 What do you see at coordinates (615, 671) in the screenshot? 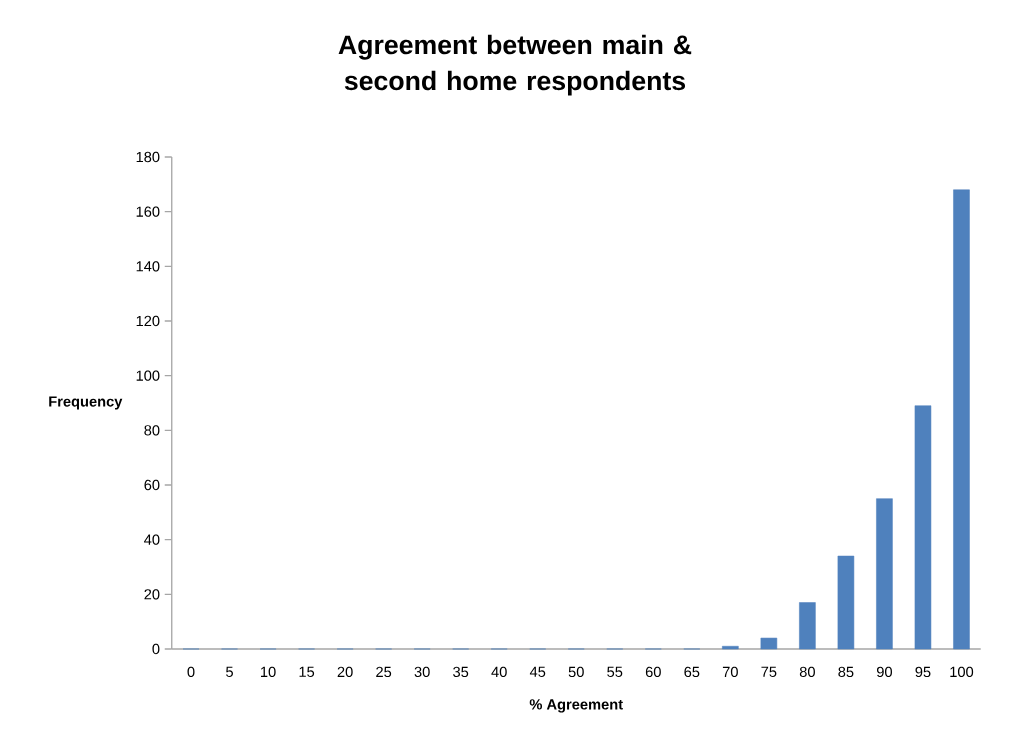
I see `x-tick-label: 55` at bounding box center [615, 671].